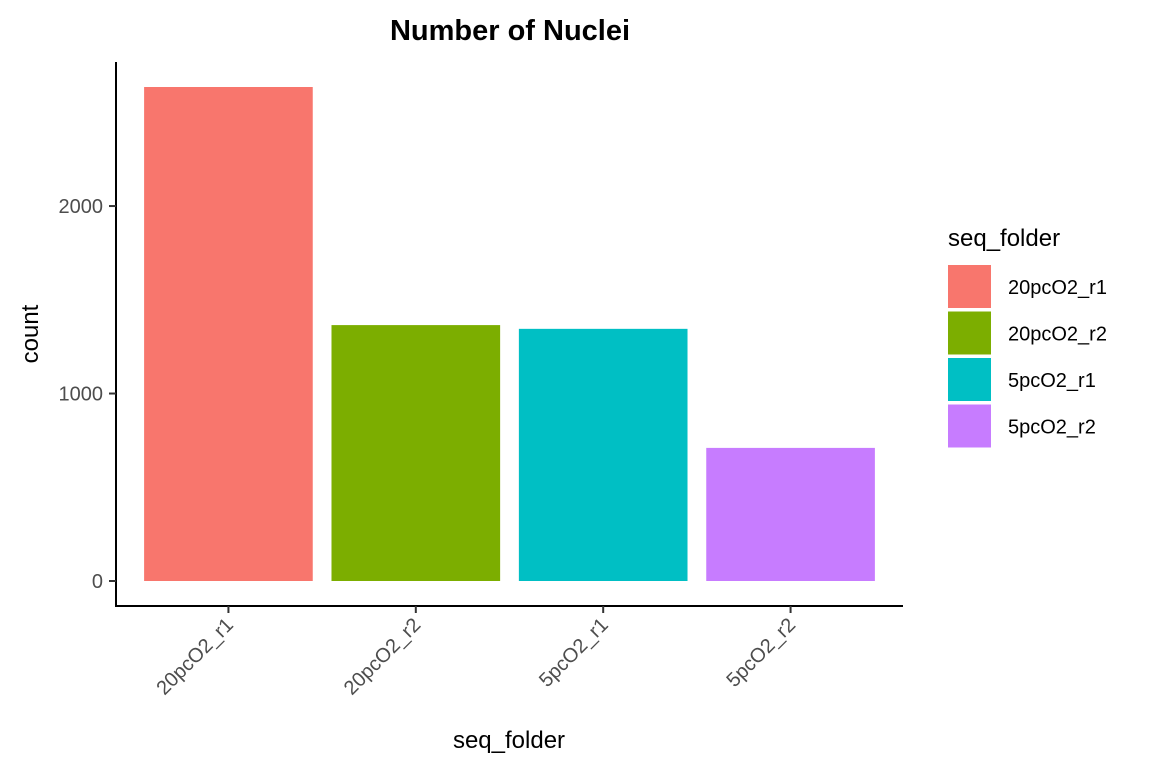 The height and width of the screenshot is (768, 1152). Describe the element at coordinates (969, 286) in the screenshot. I see `legend-key-20pcO2_r1` at that location.